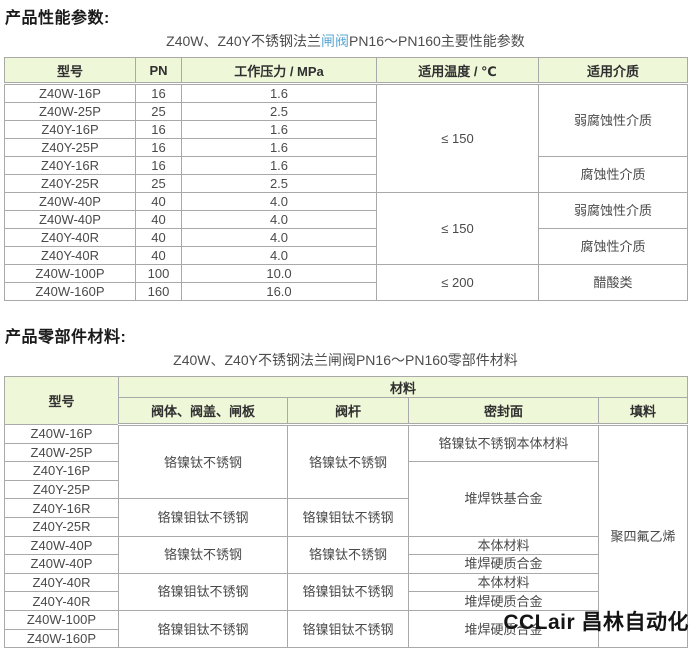 This screenshot has height=655, width=691. I want to click on table-row: Z40W-100P 100 10.0 ≤ 200 醋酸类, so click(346, 282).